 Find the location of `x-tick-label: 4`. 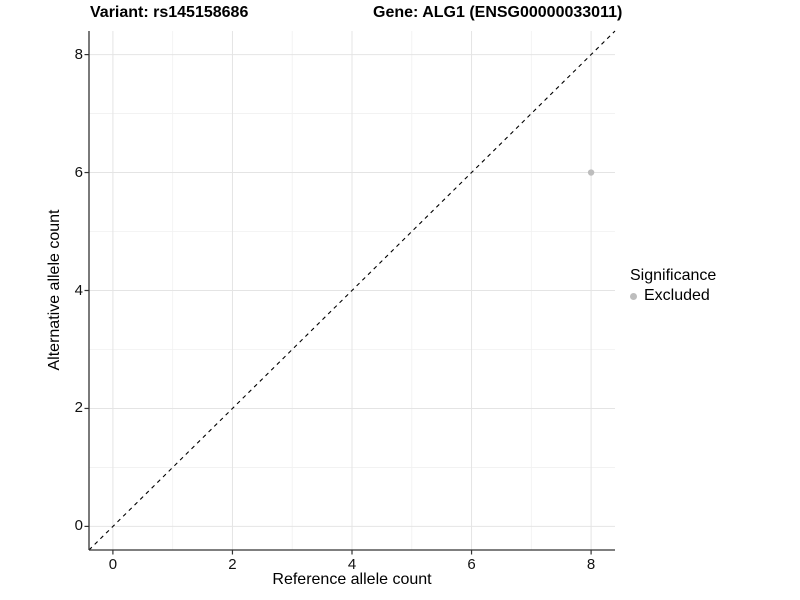

x-tick-label: 4 is located at coordinates (352, 564).